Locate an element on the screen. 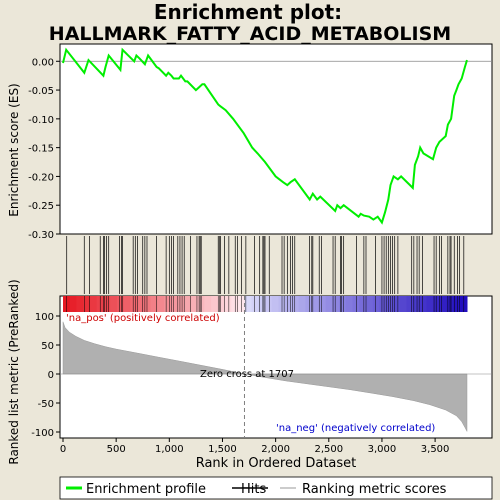 The image size is (500, 500). metric-ytick-label: -50 is located at coordinates (46, 404).